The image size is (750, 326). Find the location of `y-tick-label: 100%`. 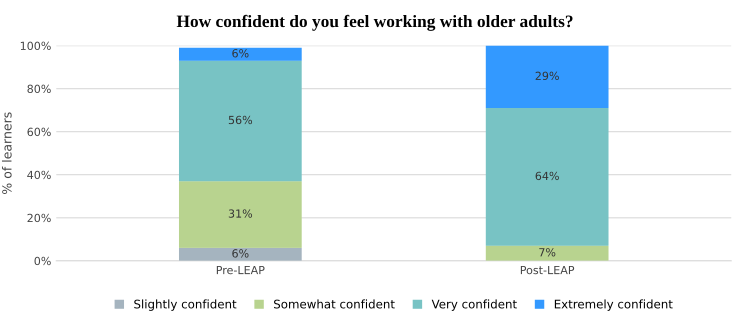

y-tick-label: 100% is located at coordinates (35, 46).